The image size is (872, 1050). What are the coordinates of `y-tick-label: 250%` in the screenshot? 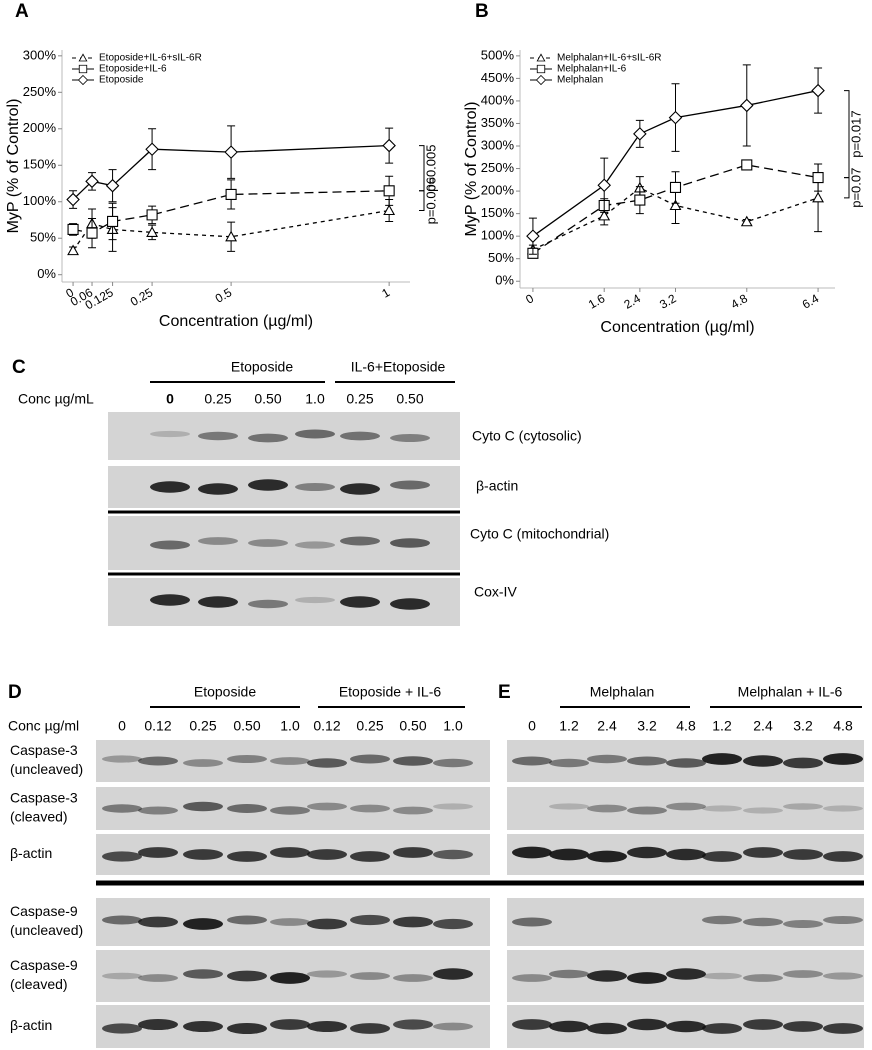 It's located at (498, 167).